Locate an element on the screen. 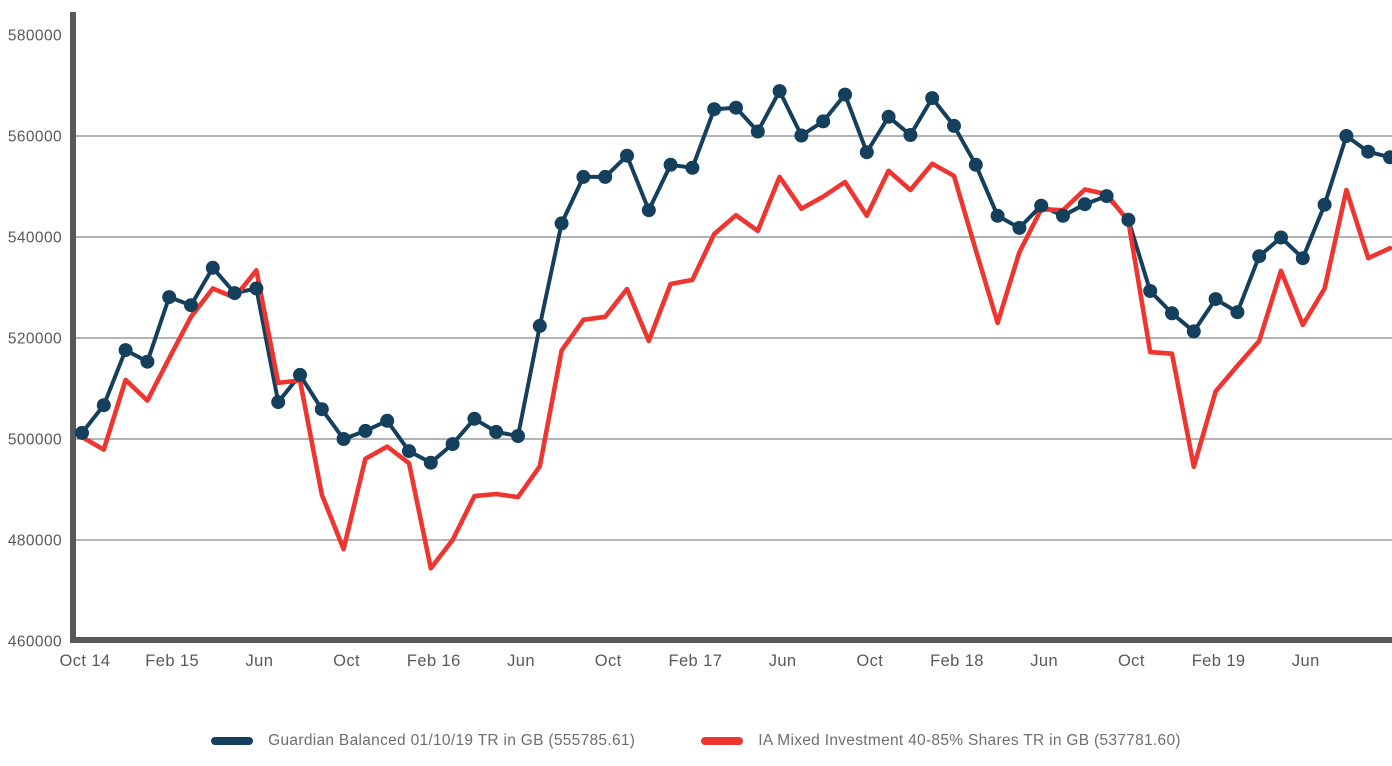 The width and height of the screenshot is (1392, 766). y-tick-label: 560000 is located at coordinates (35, 137).